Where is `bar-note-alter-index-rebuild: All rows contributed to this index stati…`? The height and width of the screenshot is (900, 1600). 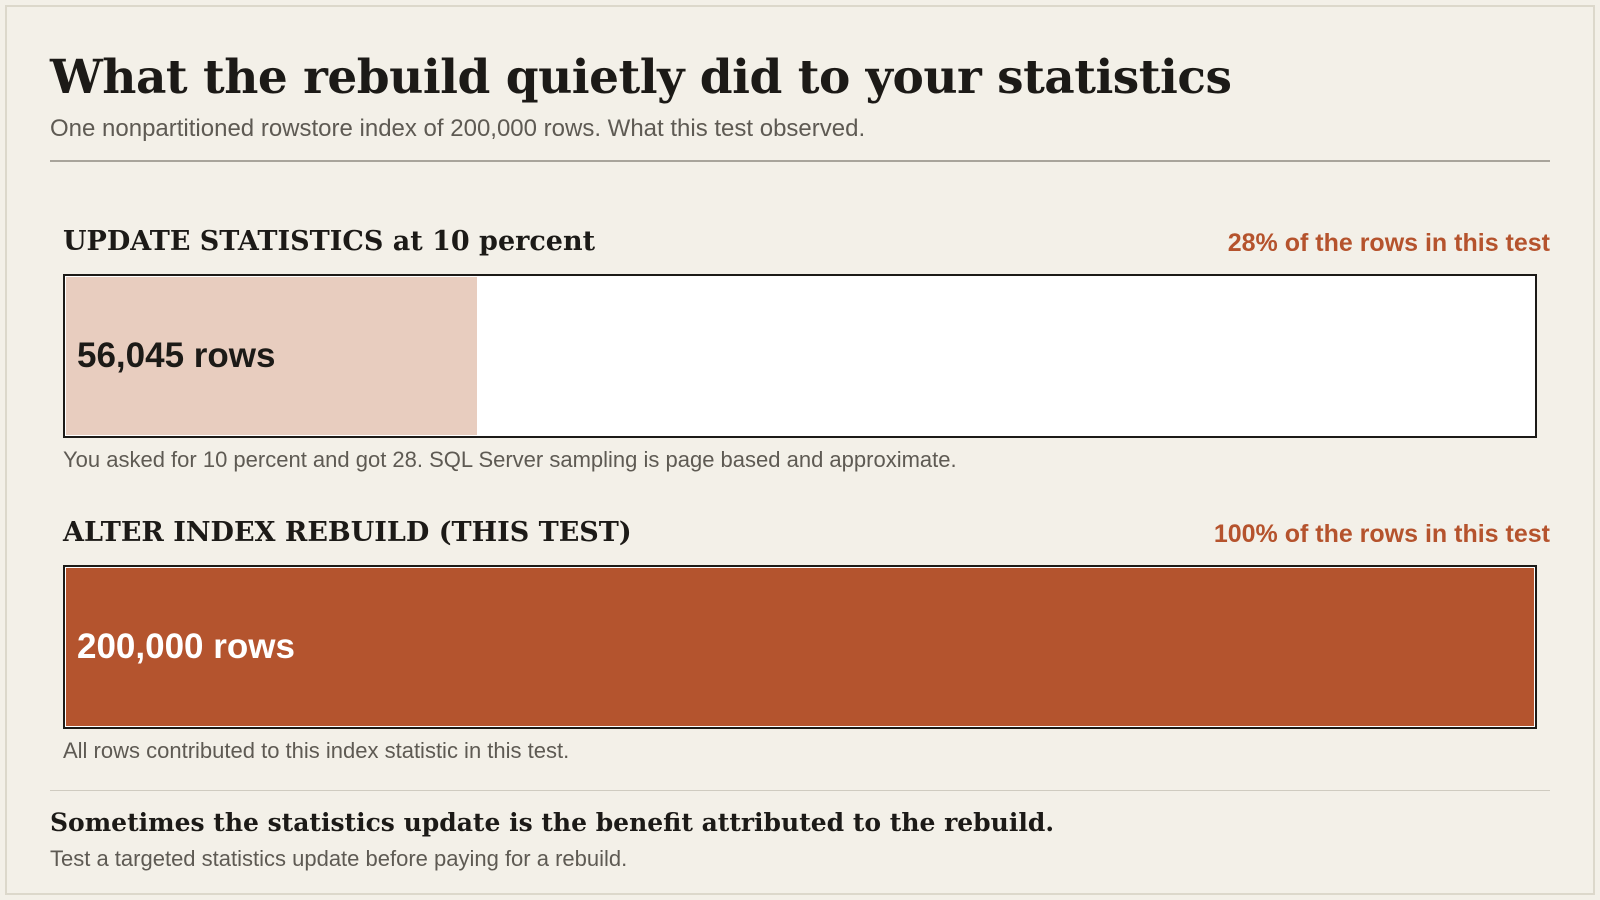
bar-note-alter-index-rebuild: All rows contributed to this index stati… is located at coordinates (316, 750).